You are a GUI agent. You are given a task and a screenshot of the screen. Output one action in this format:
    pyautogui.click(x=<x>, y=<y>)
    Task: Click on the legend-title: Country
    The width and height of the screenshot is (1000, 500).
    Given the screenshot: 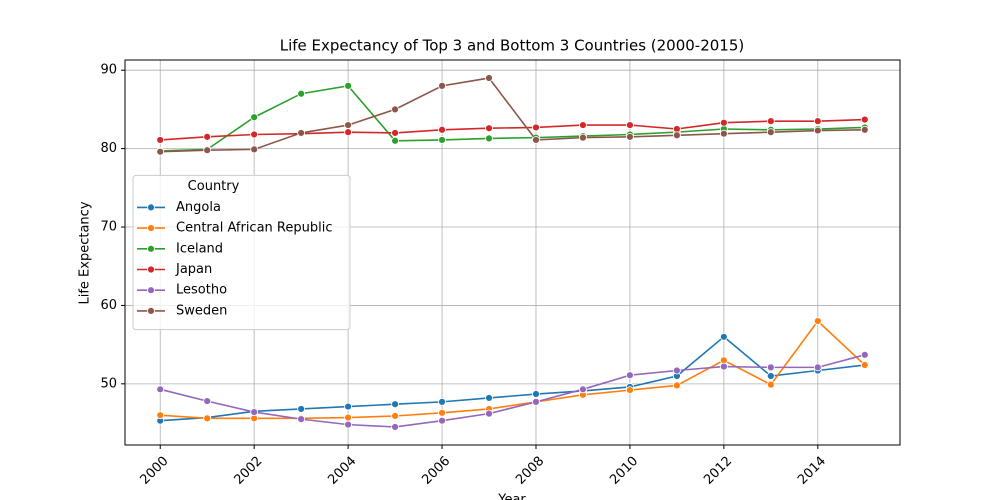 What is the action you would take?
    pyautogui.click(x=214, y=186)
    